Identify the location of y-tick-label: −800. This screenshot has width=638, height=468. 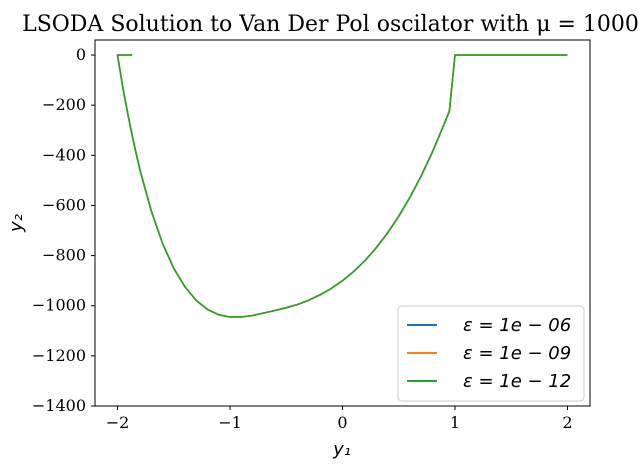
(64, 255).